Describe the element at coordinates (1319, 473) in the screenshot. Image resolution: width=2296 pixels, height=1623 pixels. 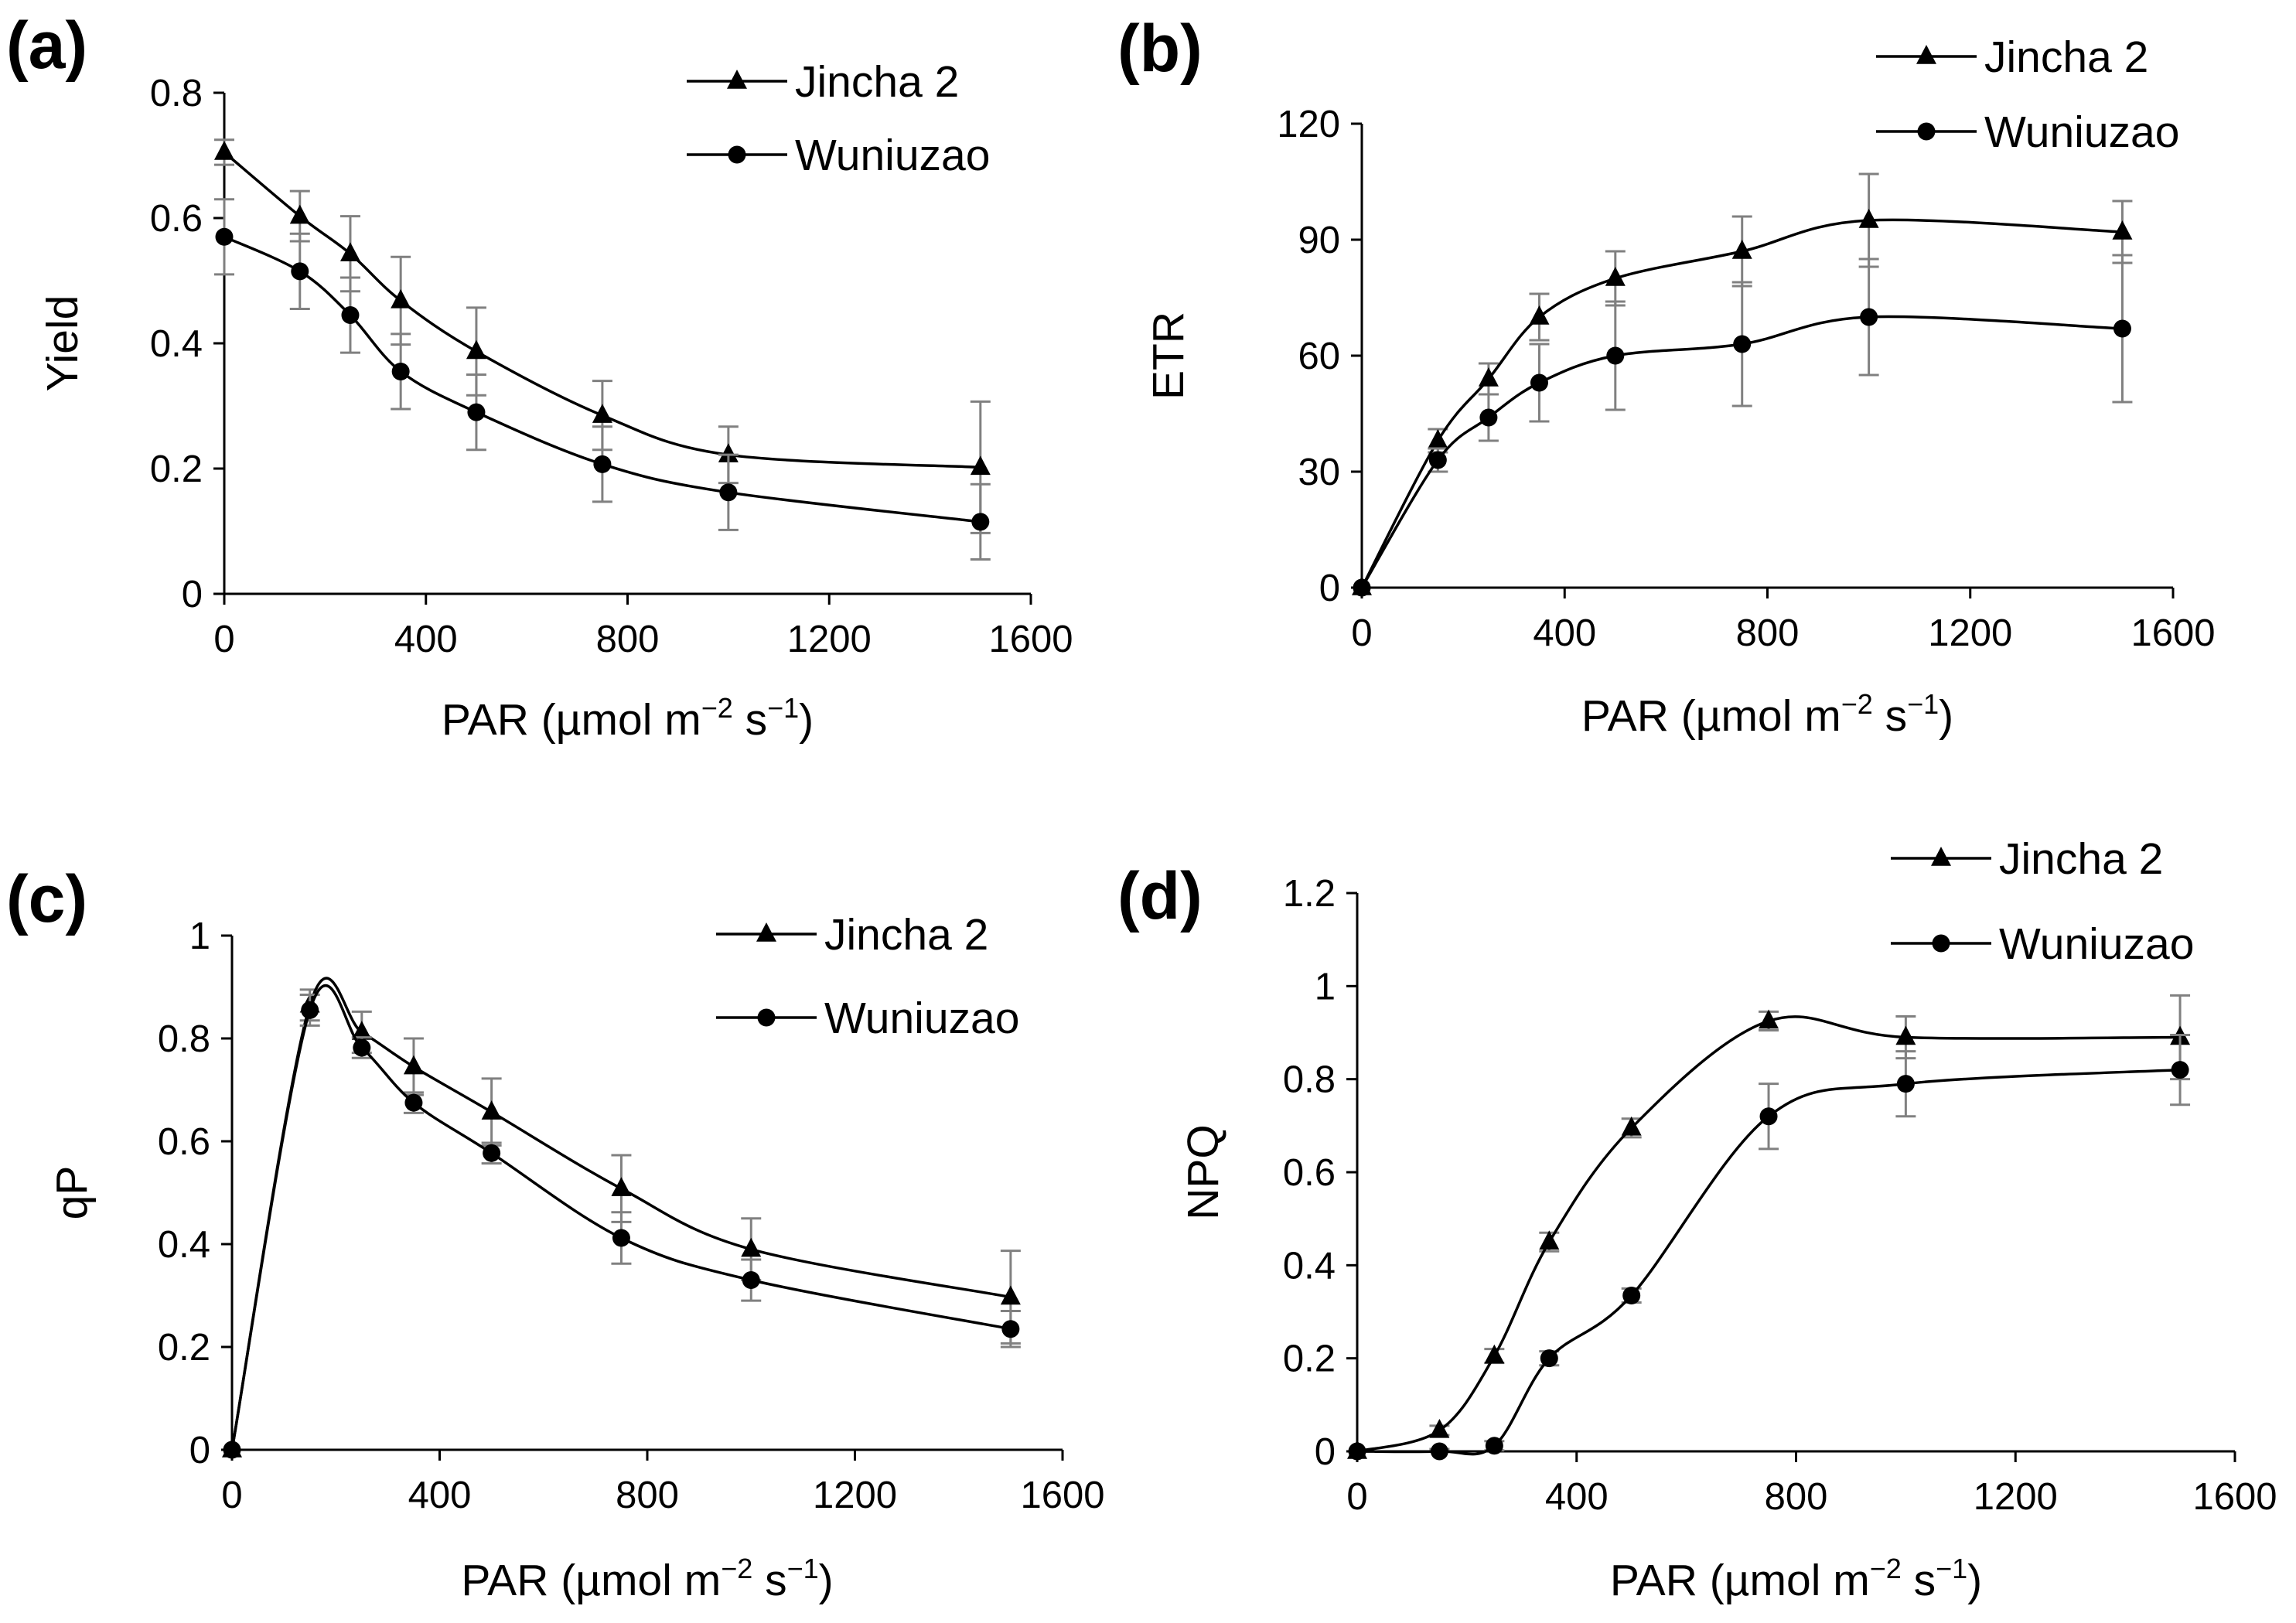
I see `y-tick-label: 30` at that location.